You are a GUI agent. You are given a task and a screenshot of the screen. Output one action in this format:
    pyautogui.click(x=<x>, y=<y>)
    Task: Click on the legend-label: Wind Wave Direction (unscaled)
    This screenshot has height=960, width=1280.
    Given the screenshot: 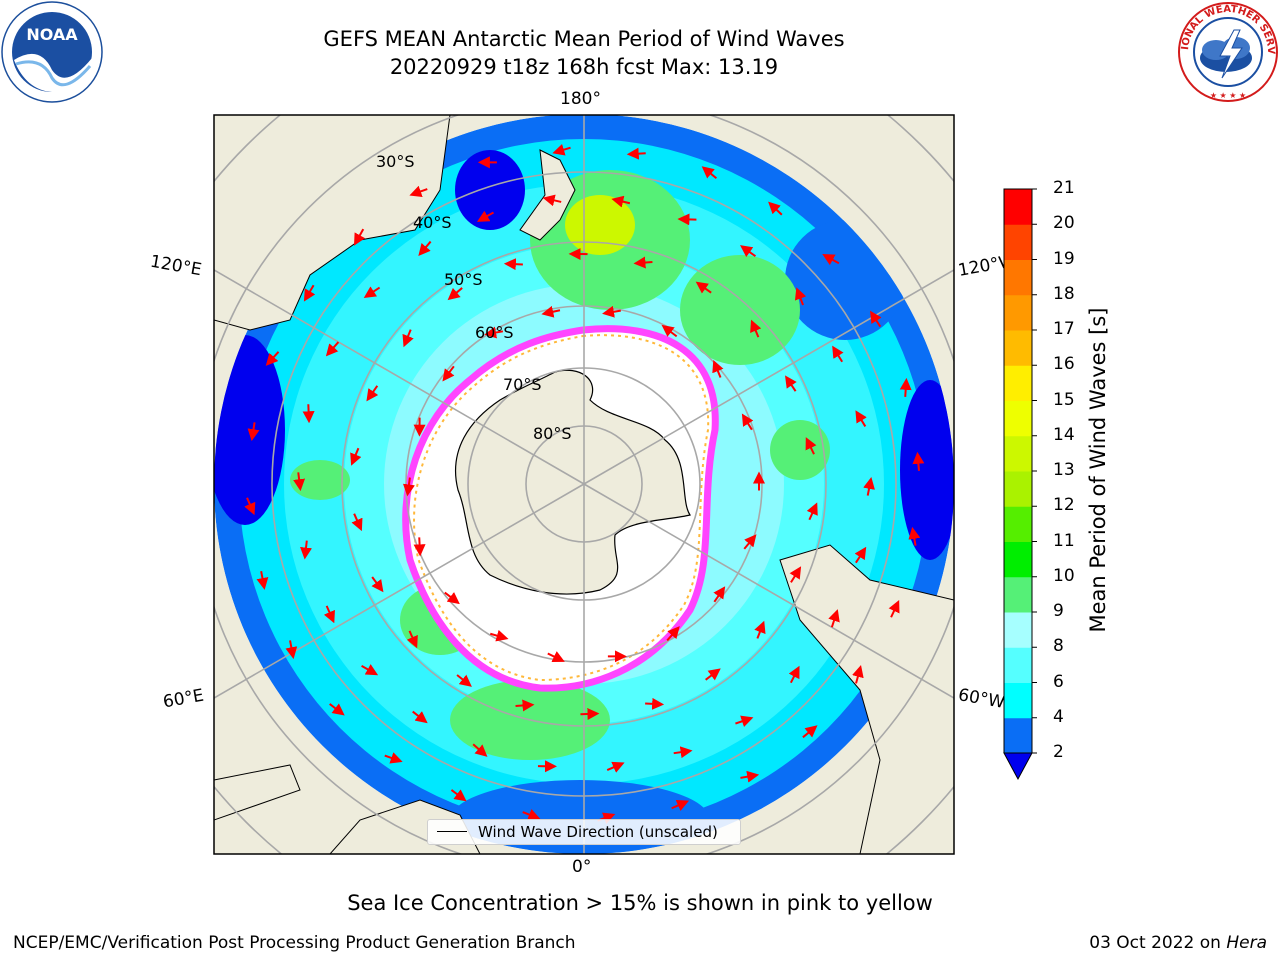 What is the action you would take?
    pyautogui.click(x=598, y=832)
    